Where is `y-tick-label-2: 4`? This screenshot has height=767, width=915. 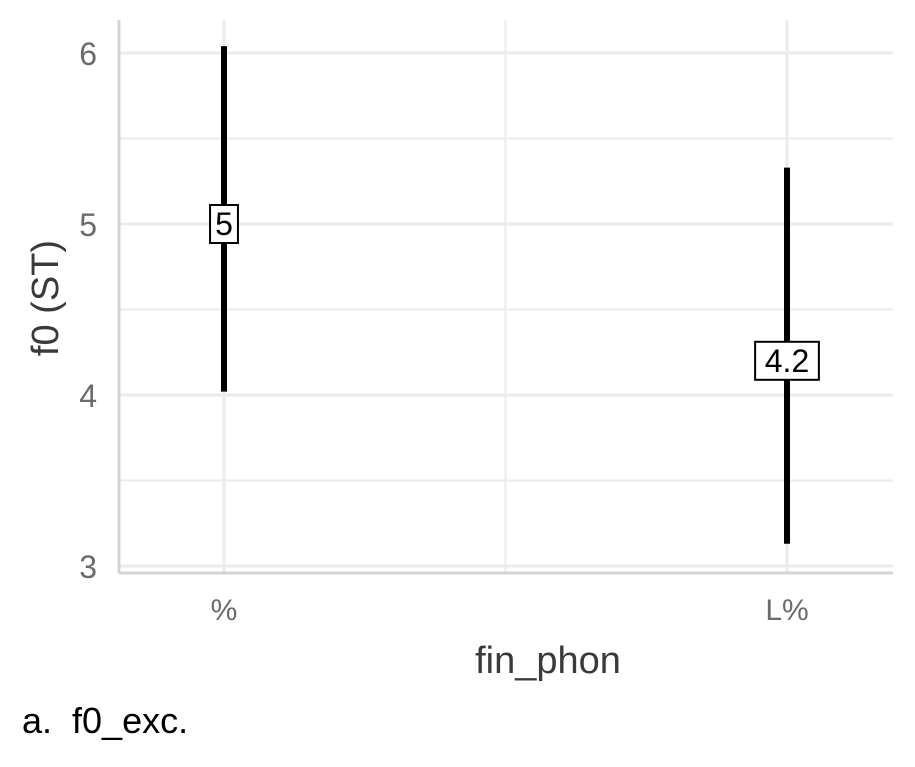 y-tick-label-2: 4 is located at coordinates (88, 396).